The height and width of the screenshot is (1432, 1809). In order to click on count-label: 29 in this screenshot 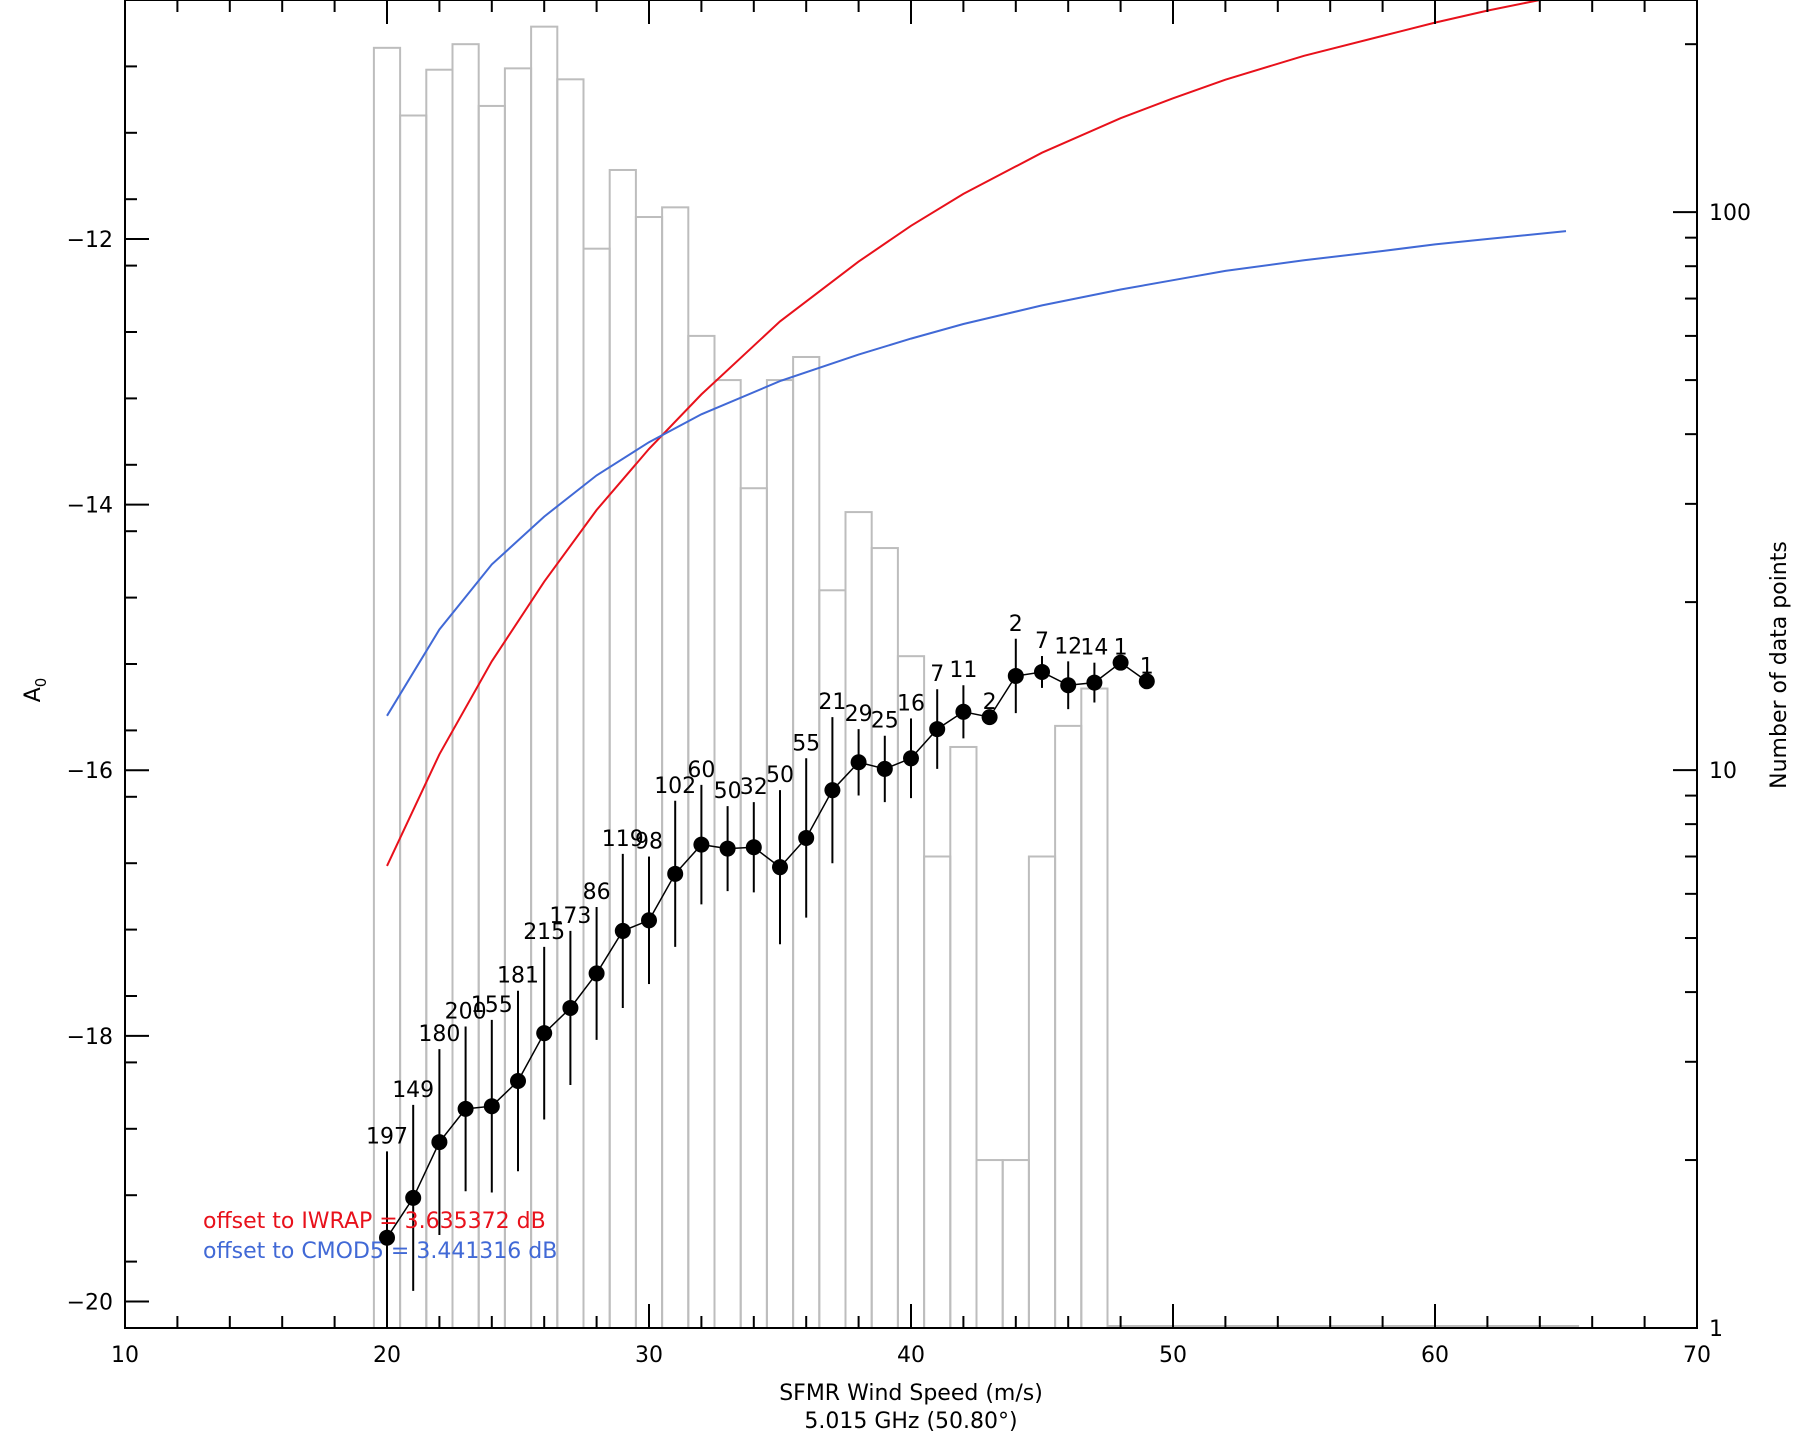, I will do `click(859, 714)`.